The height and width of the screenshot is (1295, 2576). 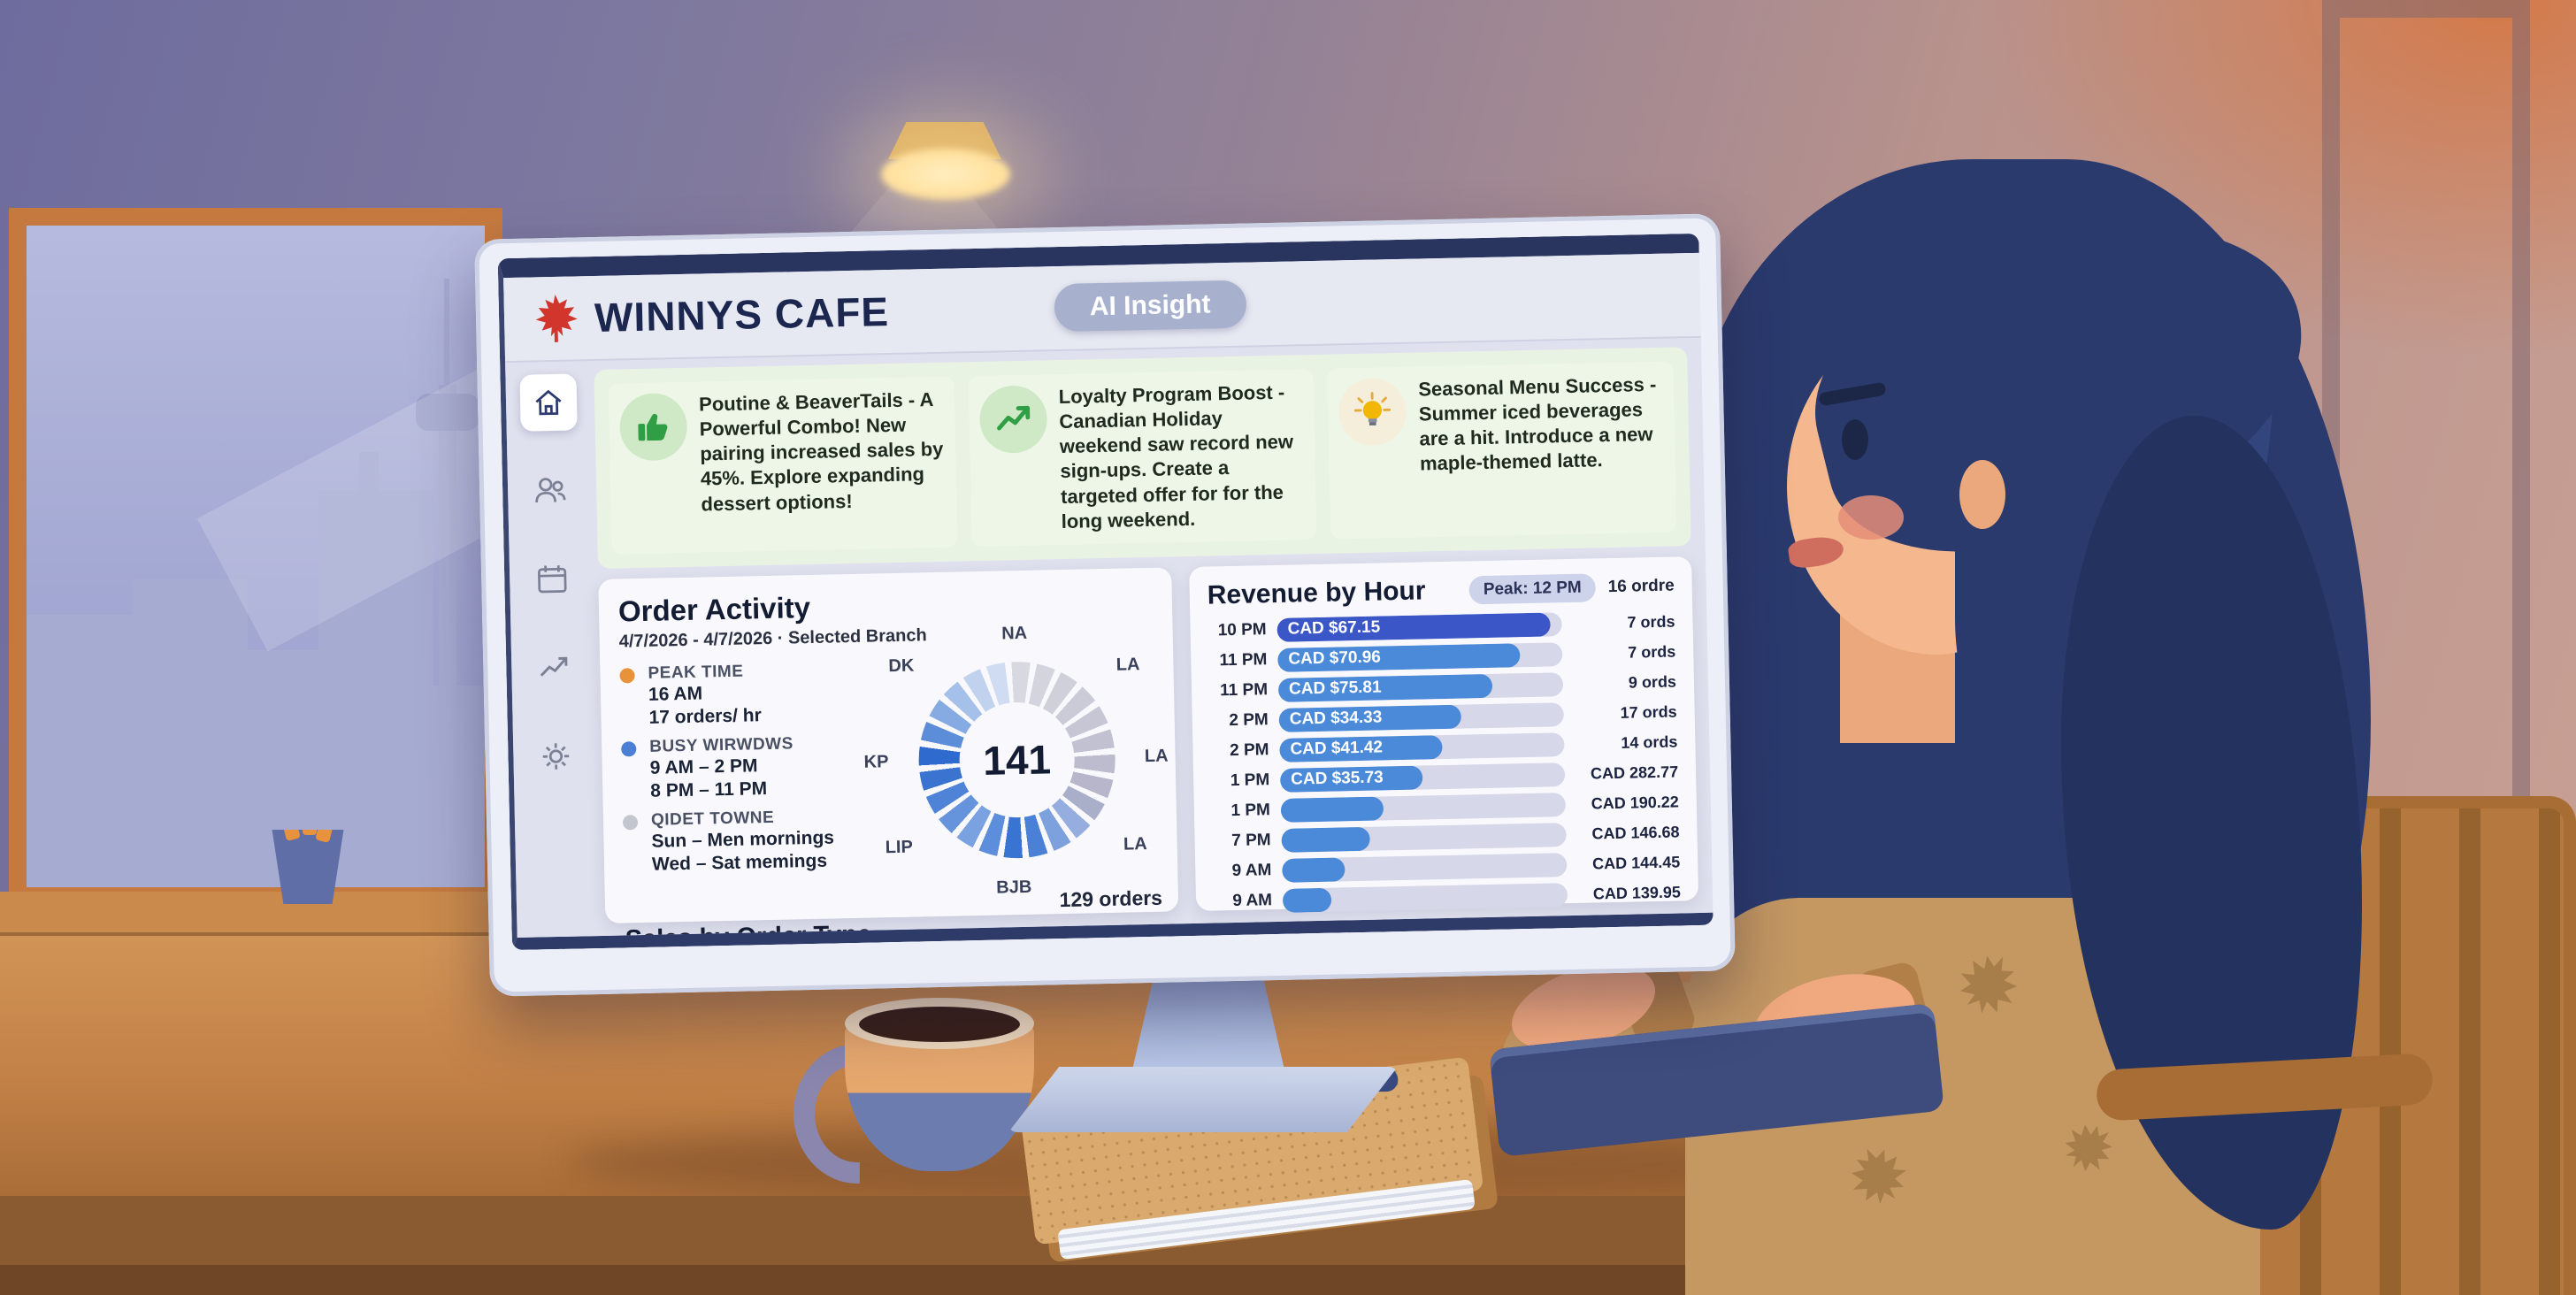 I want to click on hour-label: 10 PM, so click(x=1242, y=630).